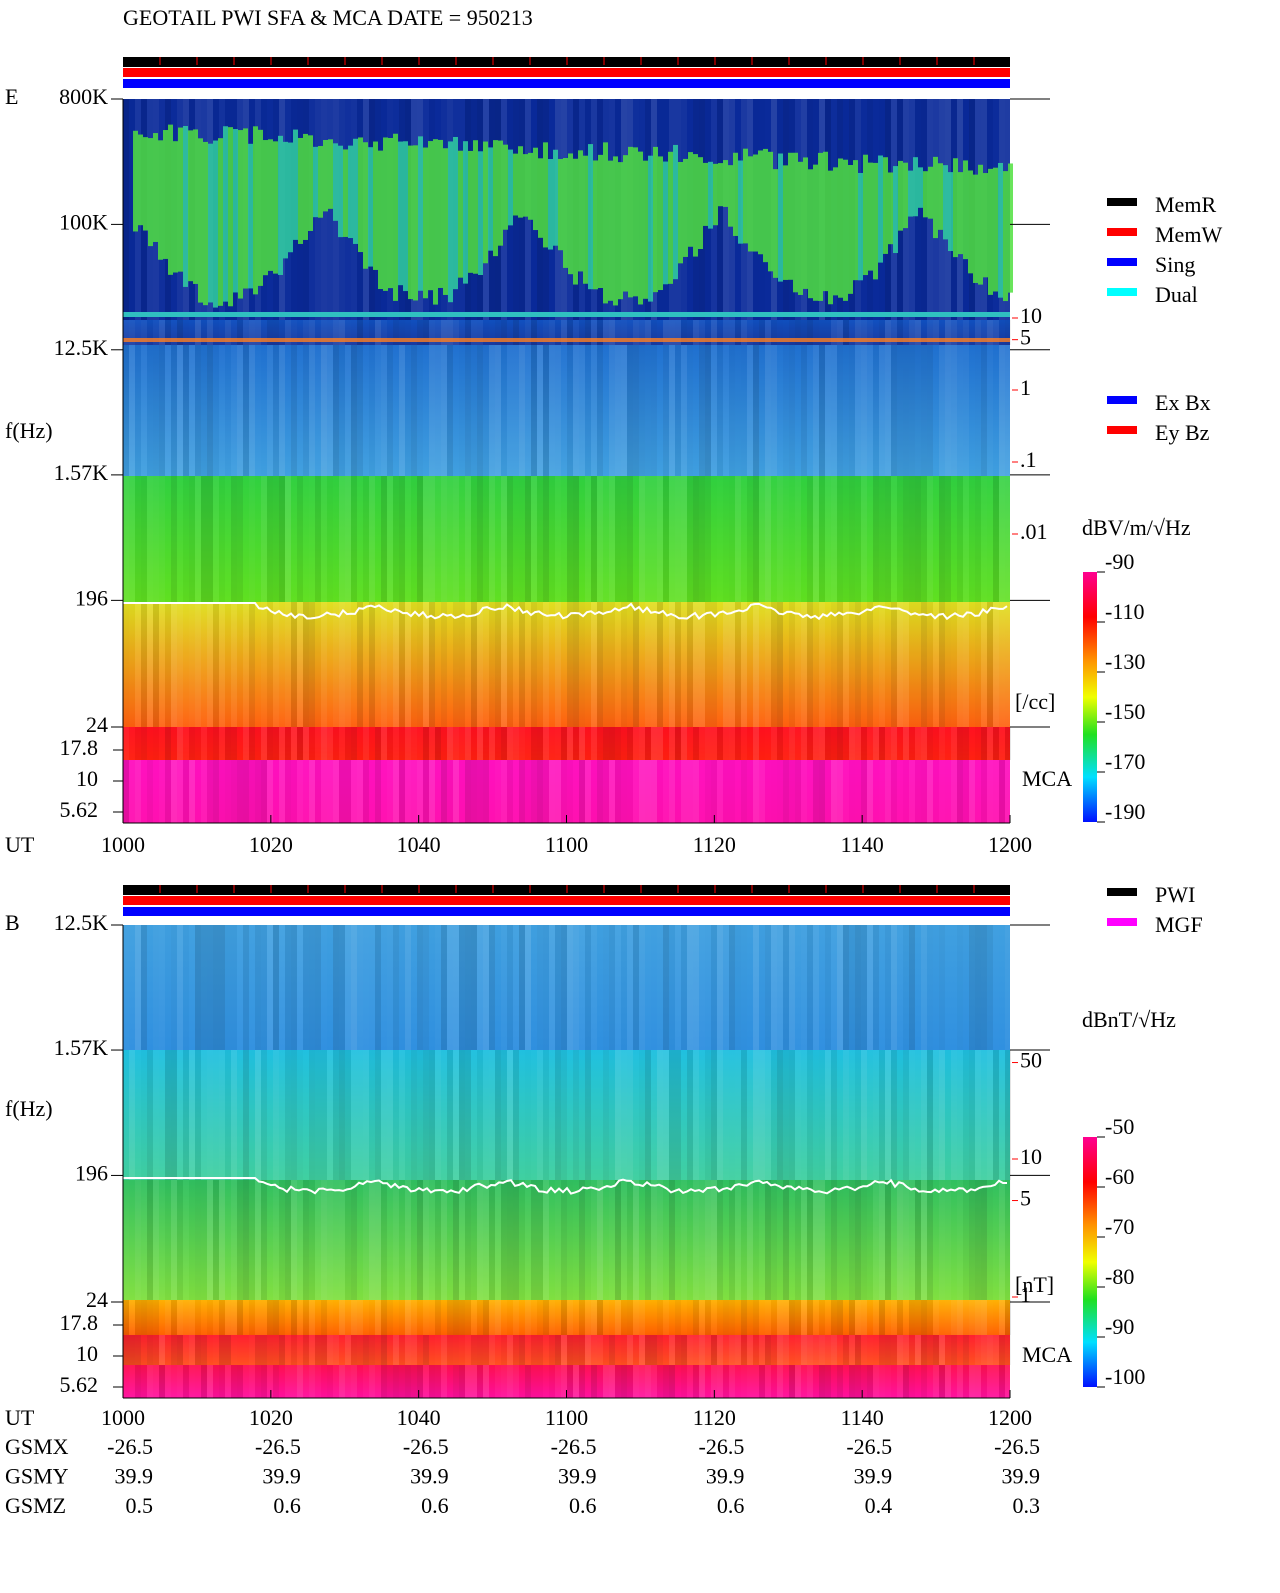 The height and width of the screenshot is (1593, 1280). I want to click on mca-tick-label: 5.62, so click(79, 809).